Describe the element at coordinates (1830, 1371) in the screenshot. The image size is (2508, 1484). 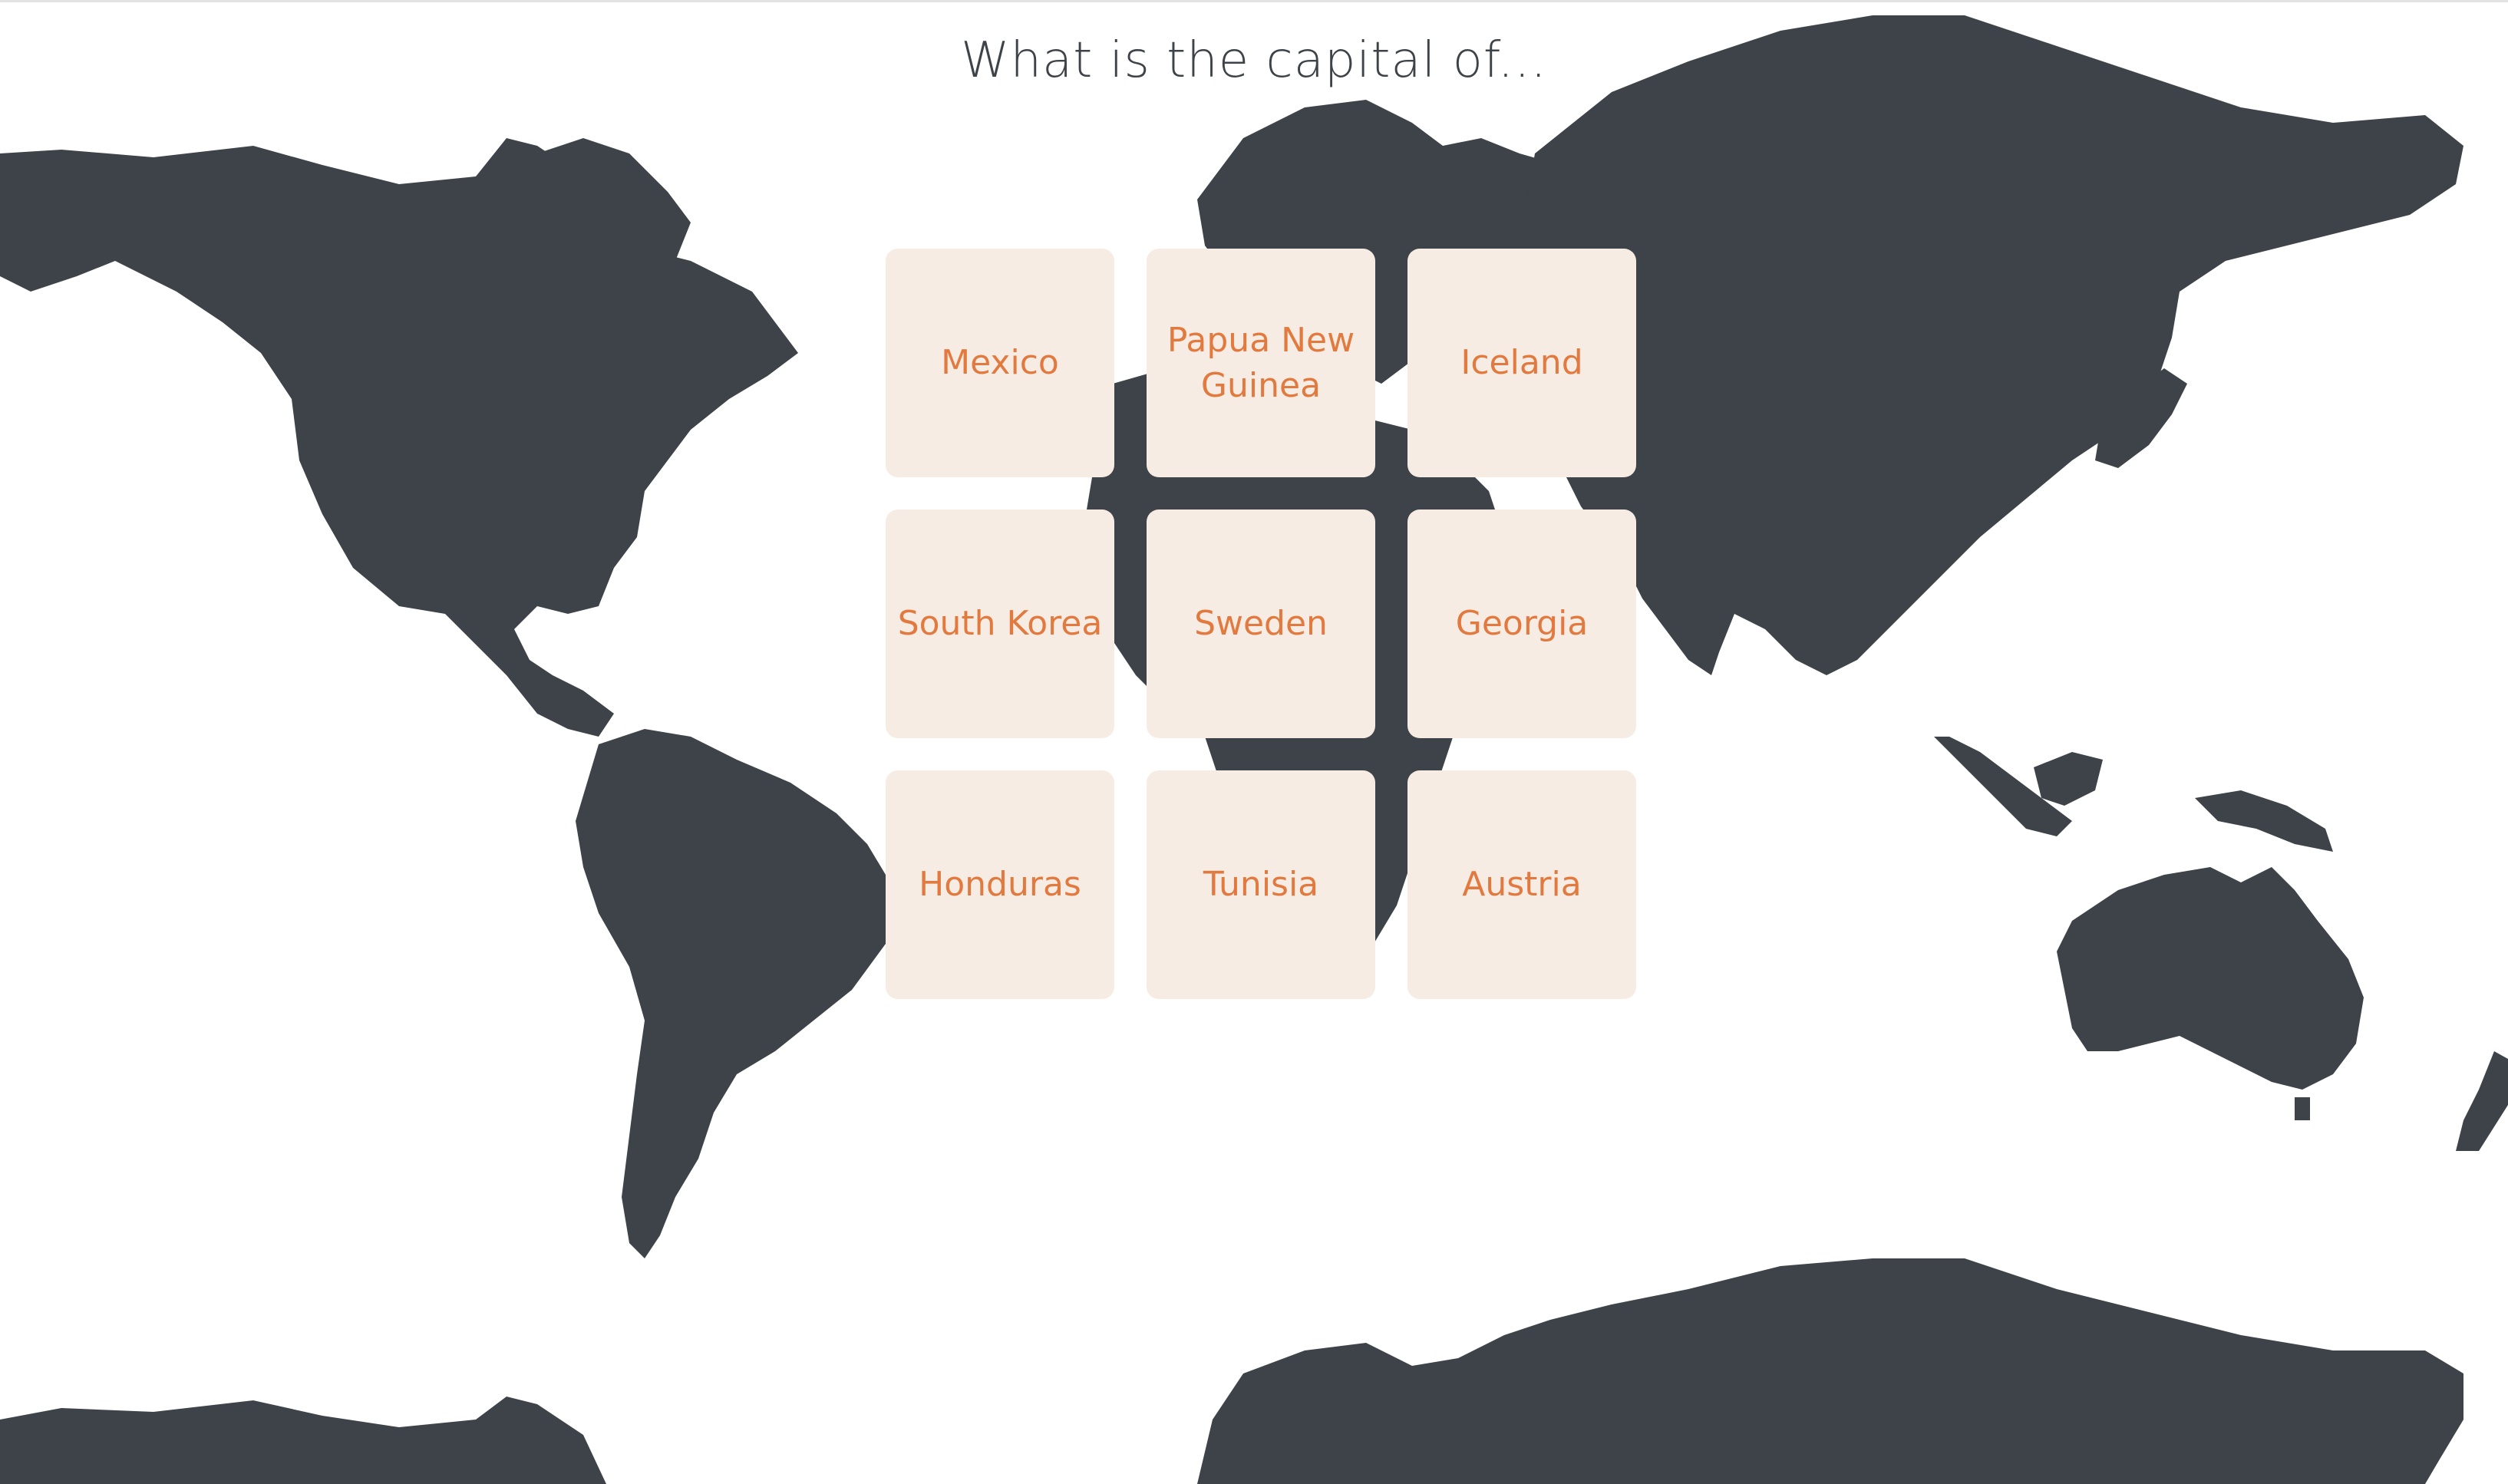
I see `map-eurasia-repeat` at that location.